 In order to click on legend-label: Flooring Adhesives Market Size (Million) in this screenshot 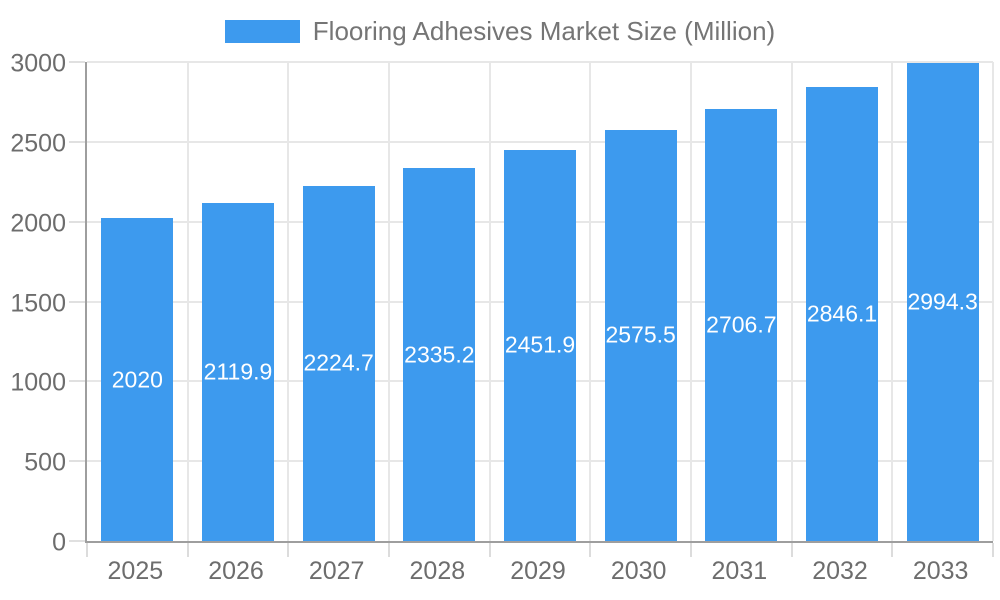, I will do `click(544, 31)`.